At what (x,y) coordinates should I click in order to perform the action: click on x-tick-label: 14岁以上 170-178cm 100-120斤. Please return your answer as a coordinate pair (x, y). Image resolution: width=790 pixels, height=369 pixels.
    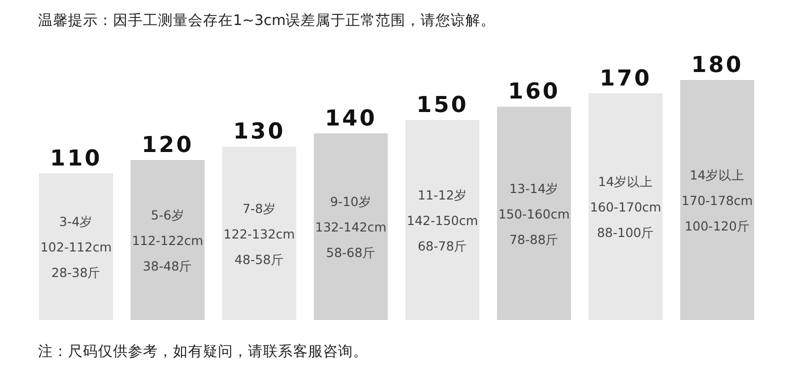
    Looking at the image, I should click on (717, 201).